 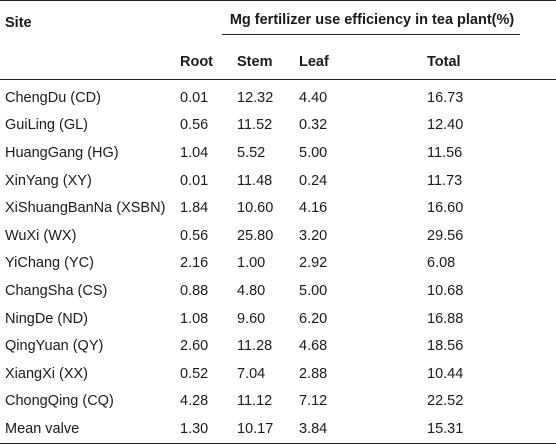 I want to click on cell-site: QingYuan (QY), so click(x=54, y=346).